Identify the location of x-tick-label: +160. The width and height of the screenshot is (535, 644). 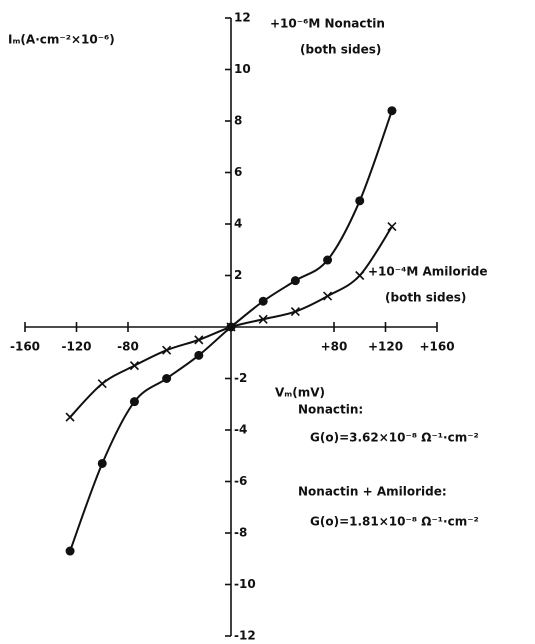
(436, 347).